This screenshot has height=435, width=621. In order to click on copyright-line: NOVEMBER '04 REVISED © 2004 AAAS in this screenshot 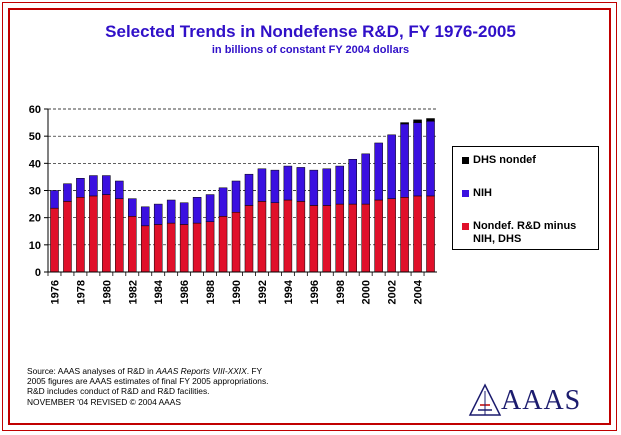, I will do `click(104, 401)`.